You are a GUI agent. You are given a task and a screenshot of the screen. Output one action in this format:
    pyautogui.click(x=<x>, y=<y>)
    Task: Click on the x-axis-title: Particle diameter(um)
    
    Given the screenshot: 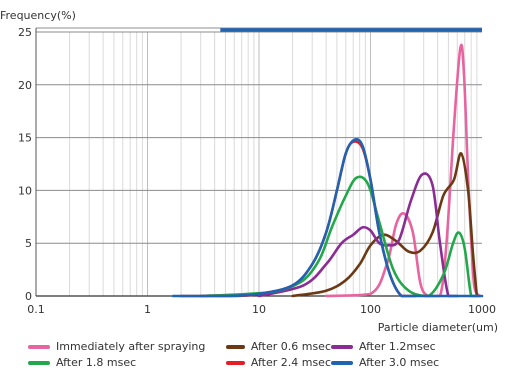 What is the action you would take?
    pyautogui.click(x=438, y=327)
    